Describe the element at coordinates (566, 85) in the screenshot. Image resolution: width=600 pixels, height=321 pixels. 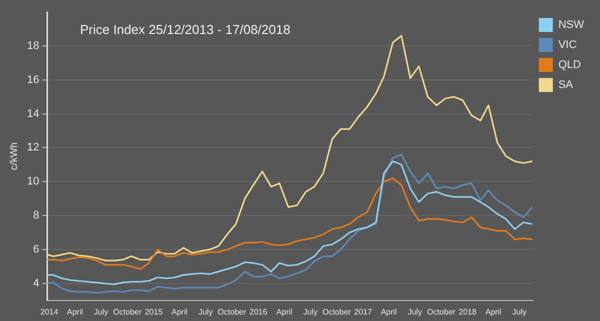
I see `legend-label: SA` at that location.